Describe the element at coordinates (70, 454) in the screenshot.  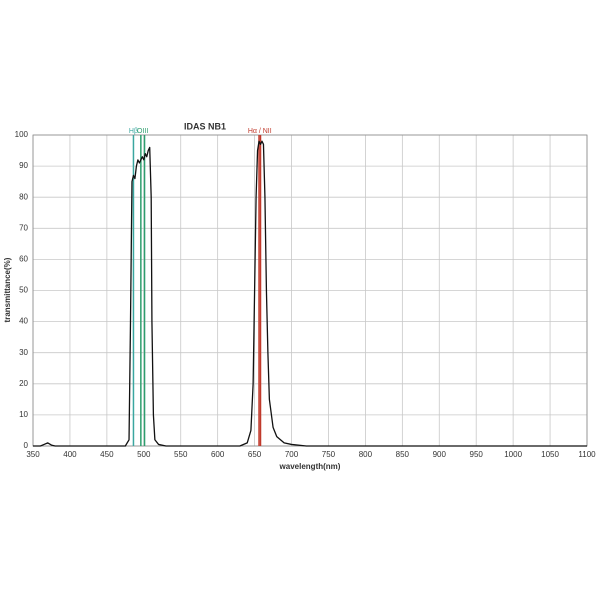
I see `x-tick-label: 400` at that location.